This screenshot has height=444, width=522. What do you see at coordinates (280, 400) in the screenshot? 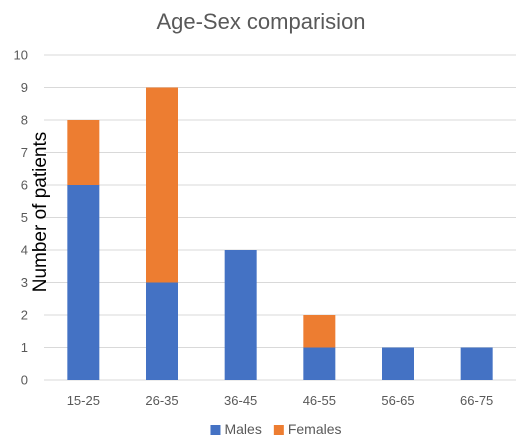
I see `x-axis-ticks: 15-25 26-35 36-45 46-55 56-65 66-75` at bounding box center [280, 400].